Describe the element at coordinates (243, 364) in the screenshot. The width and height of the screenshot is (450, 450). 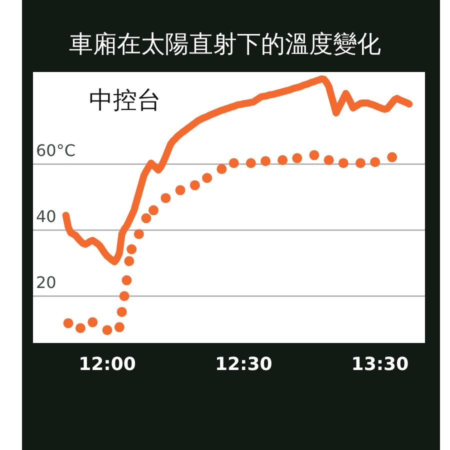
I see `x-tick-label: 12:30` at that location.